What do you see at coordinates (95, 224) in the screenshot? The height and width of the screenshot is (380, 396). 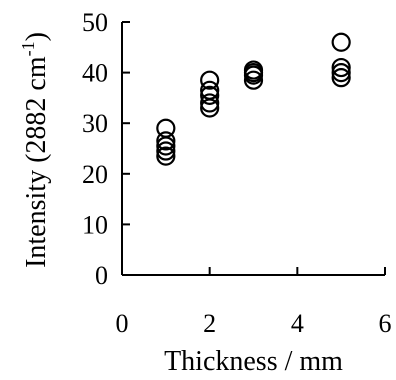 I see `y-tick-label: 10` at bounding box center [95, 224].